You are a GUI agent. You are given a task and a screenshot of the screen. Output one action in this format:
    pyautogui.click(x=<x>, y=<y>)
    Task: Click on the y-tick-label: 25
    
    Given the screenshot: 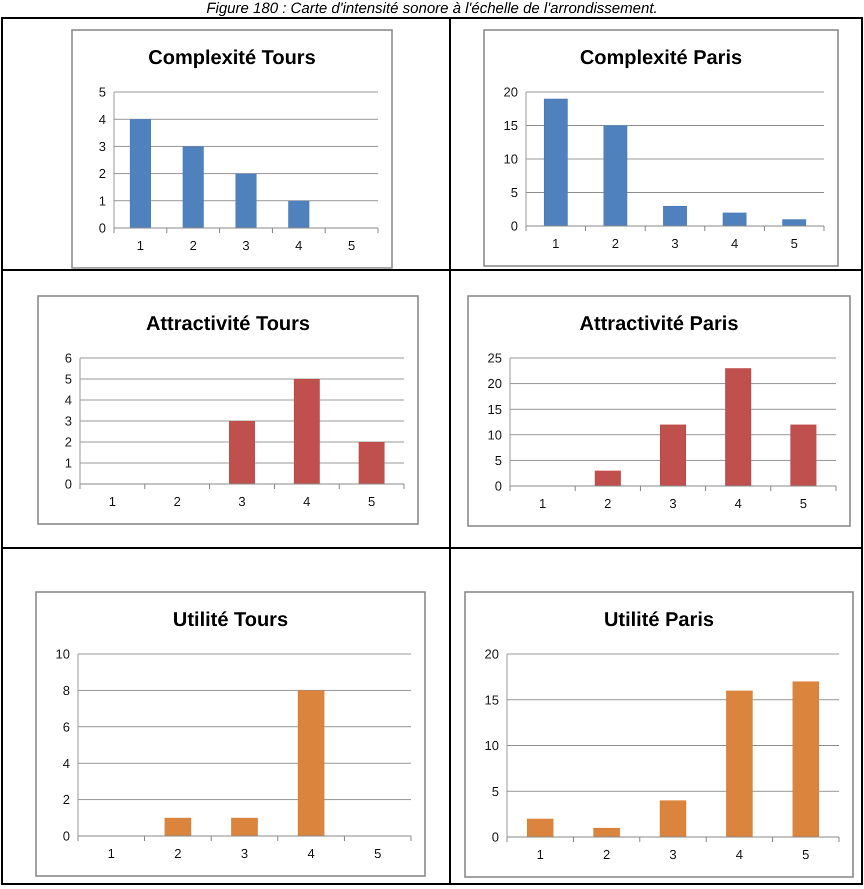 What is the action you would take?
    pyautogui.click(x=495, y=358)
    